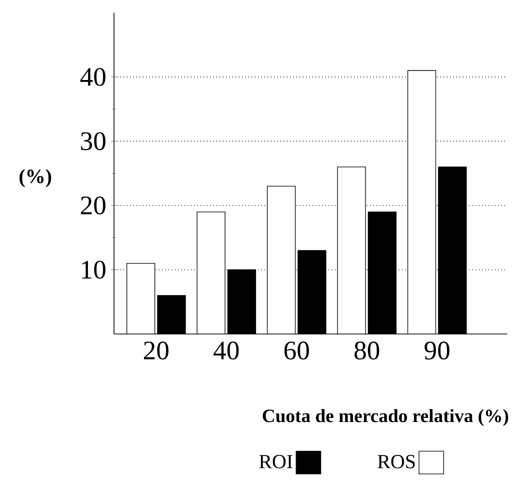 Image resolution: width=513 pixels, height=487 pixels. I want to click on y-tick-label: 40, so click(93, 77).